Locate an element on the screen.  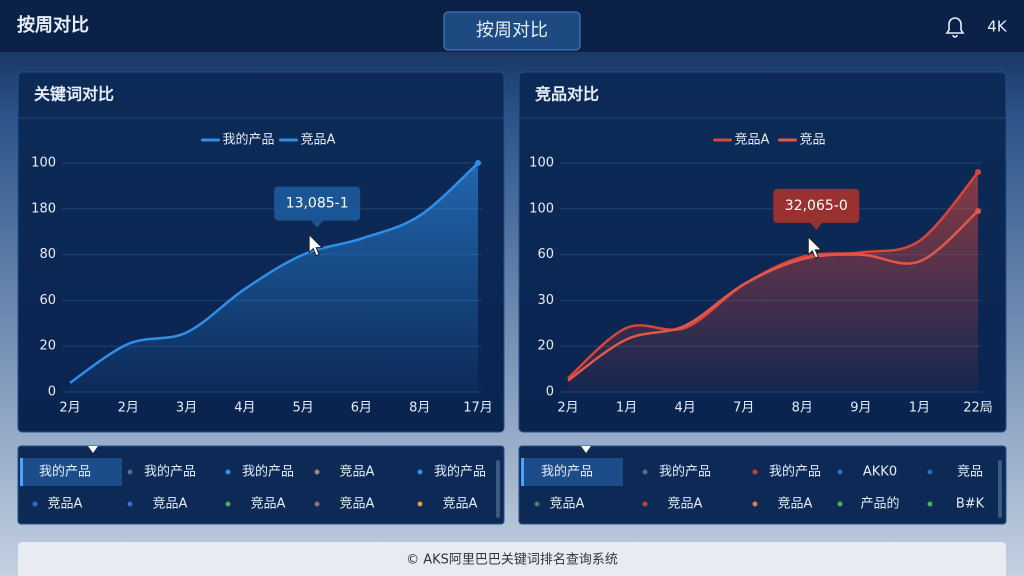
line is located at coordinates (773, 296).